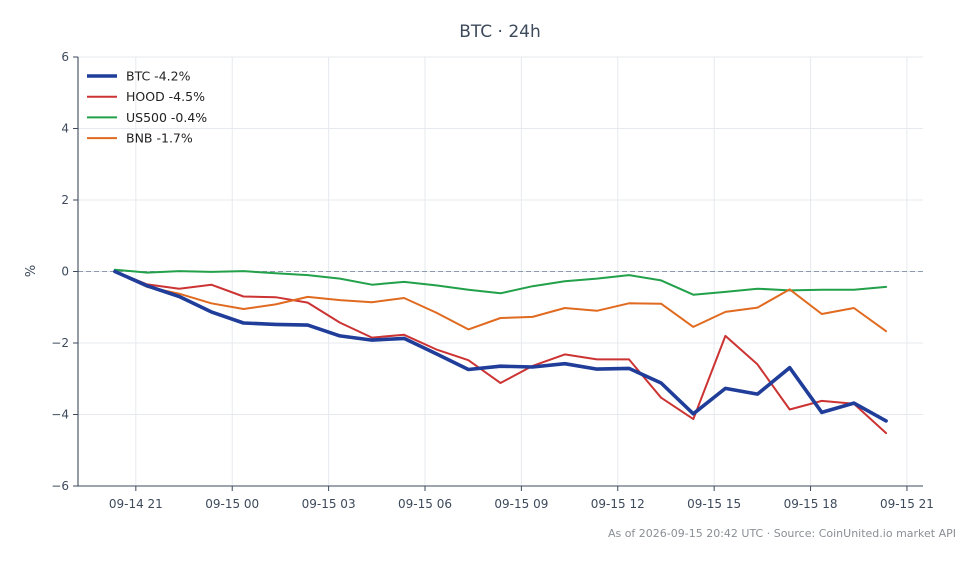 Image resolution: width=980 pixels, height=564 pixels. Describe the element at coordinates (500, 282) in the screenshot. I see `series-line-us500` at that location.